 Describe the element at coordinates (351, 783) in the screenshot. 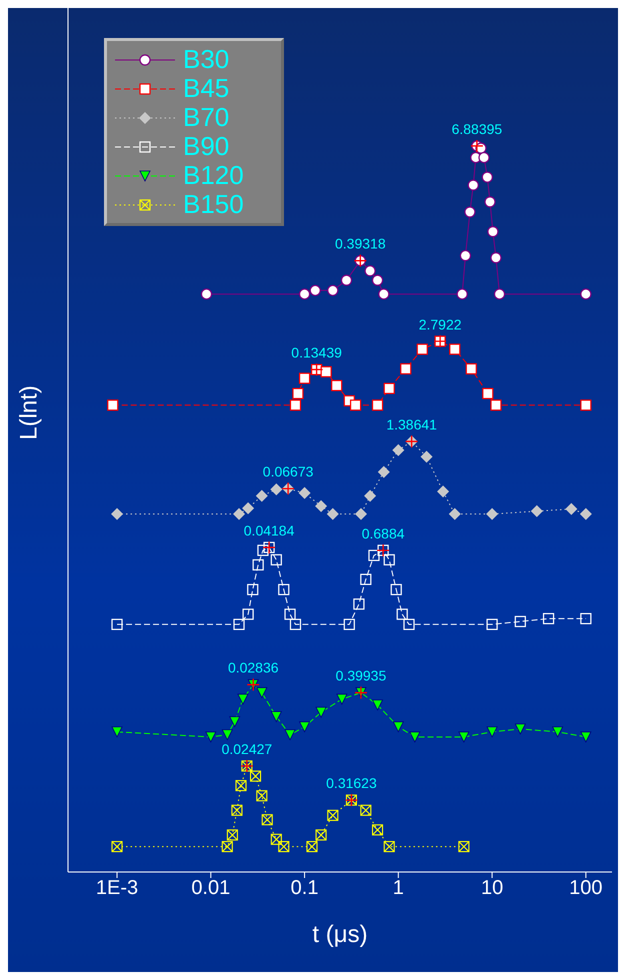

I see `annotation: 0.31623` at that location.